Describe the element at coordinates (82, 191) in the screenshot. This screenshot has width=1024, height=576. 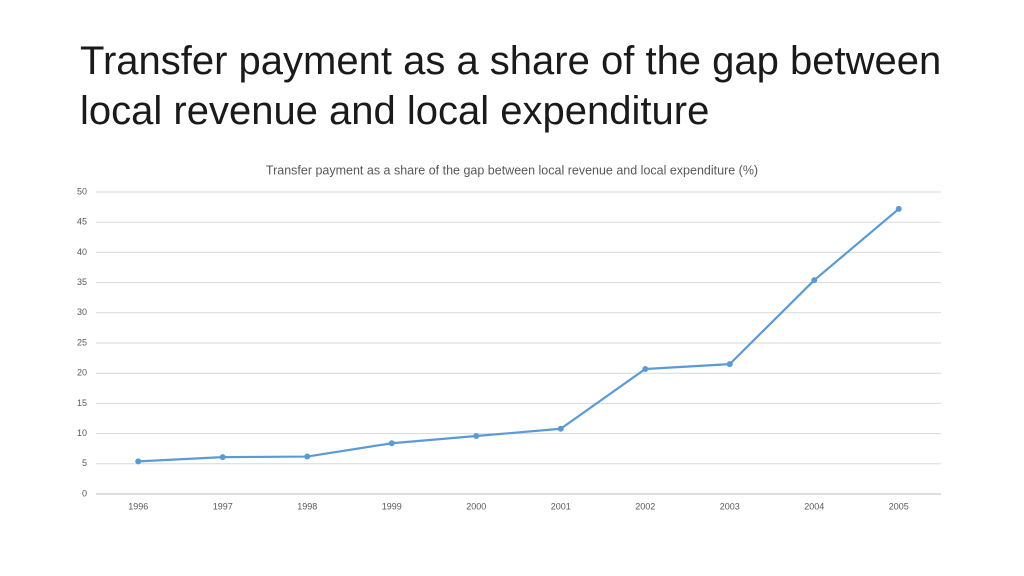
I see `y-tick-label: 50` at that location.